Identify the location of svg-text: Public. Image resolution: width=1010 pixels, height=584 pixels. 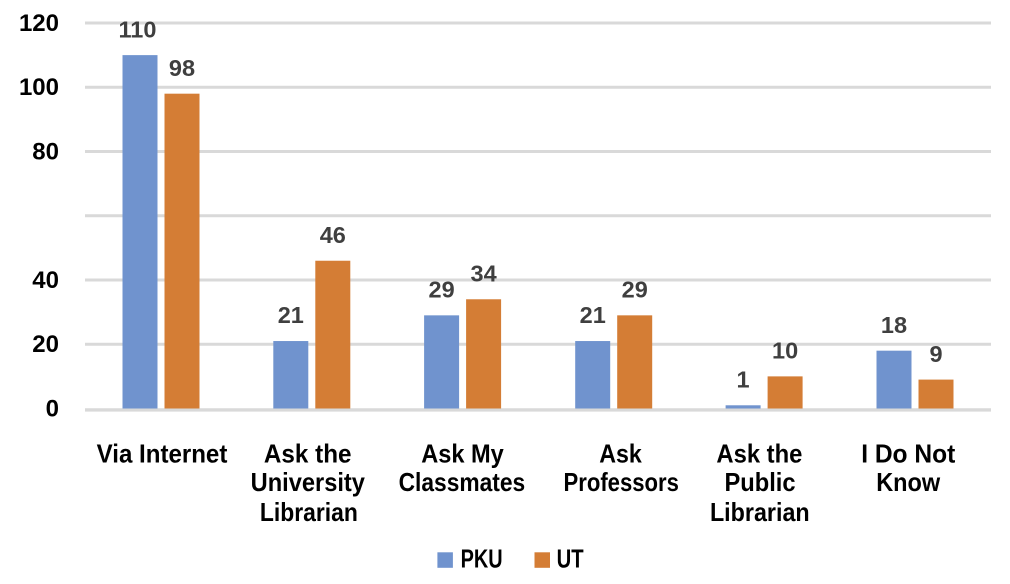
(759, 482).